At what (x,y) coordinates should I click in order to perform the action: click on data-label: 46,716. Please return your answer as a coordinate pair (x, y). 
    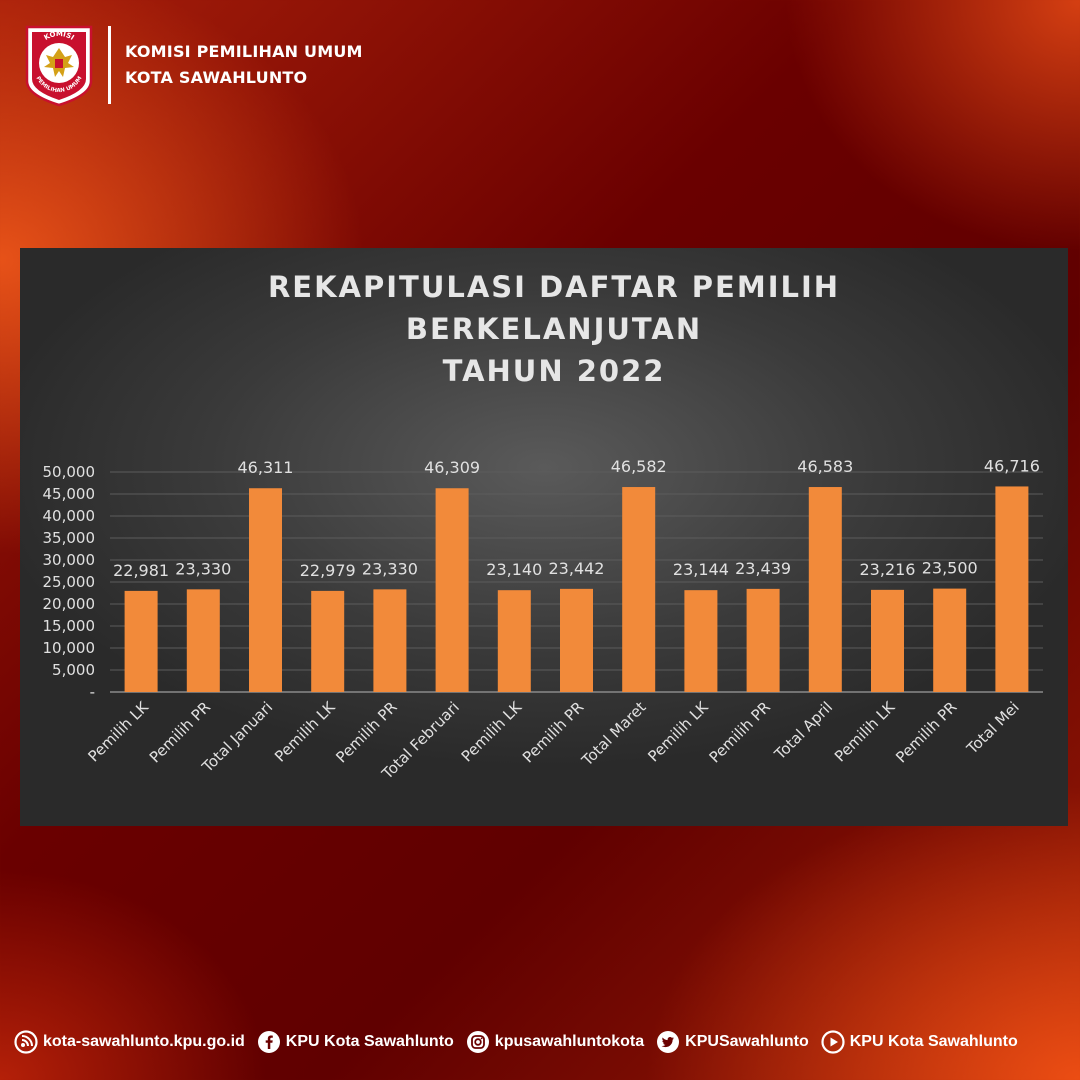
    Looking at the image, I should click on (1012, 465).